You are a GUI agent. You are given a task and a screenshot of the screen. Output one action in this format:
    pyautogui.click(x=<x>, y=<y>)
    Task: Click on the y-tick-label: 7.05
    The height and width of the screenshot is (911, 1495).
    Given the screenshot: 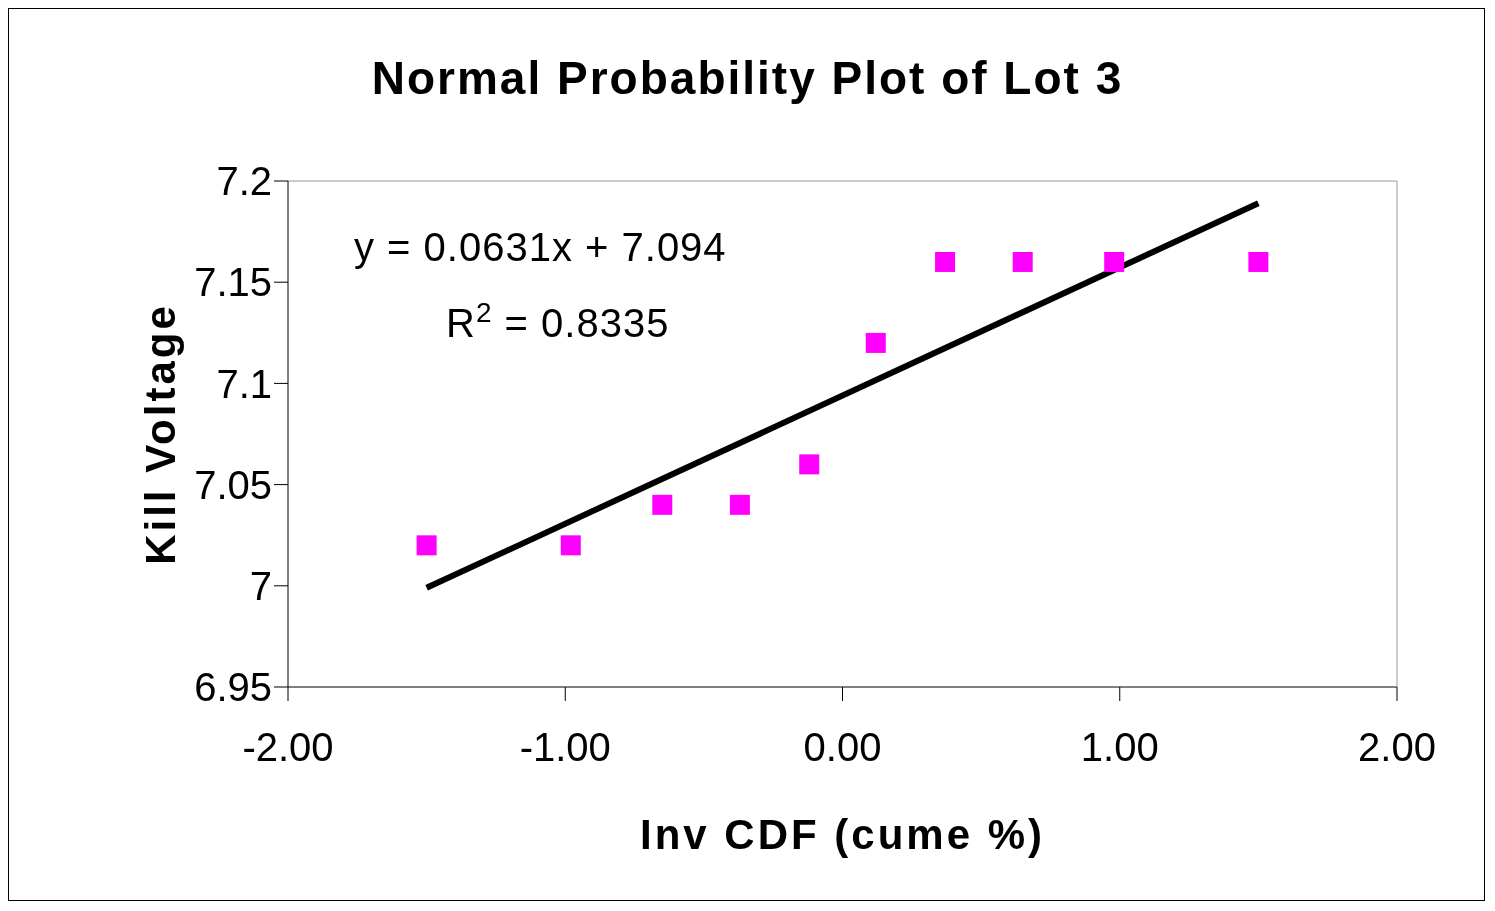 What is the action you would take?
    pyautogui.click(x=233, y=484)
    